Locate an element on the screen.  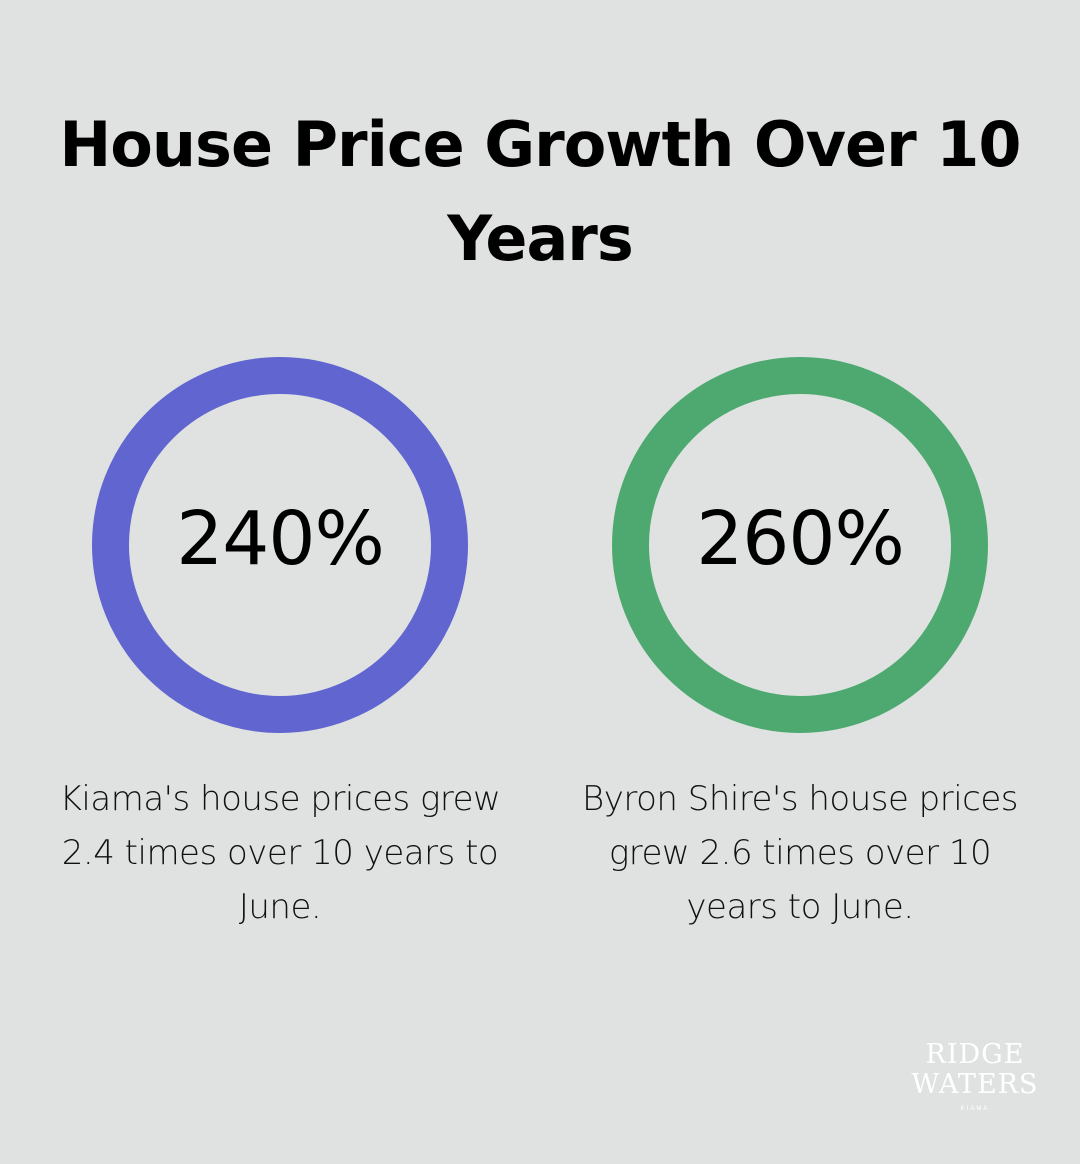
logo-line-1: RIDGE is located at coordinates (975, 1054).